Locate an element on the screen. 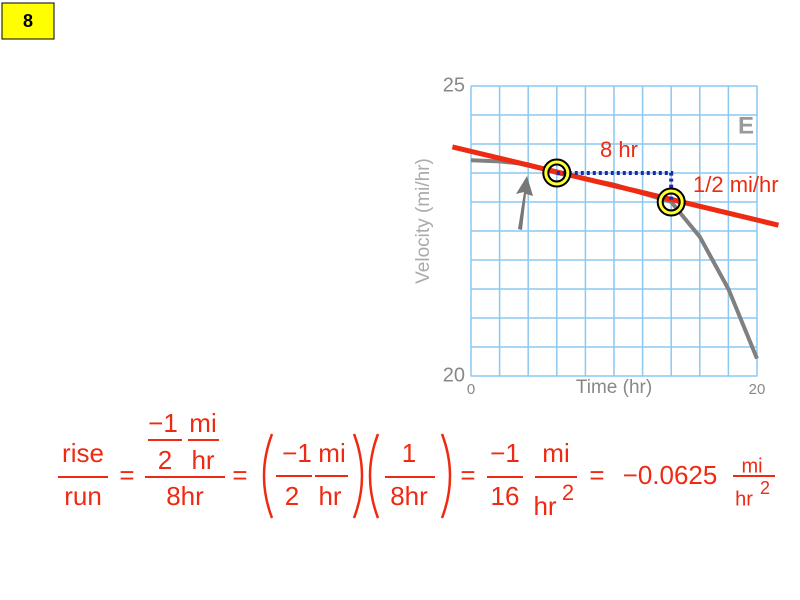 This screenshot has height=600, width=800. badge: 8 is located at coordinates (28, 21).